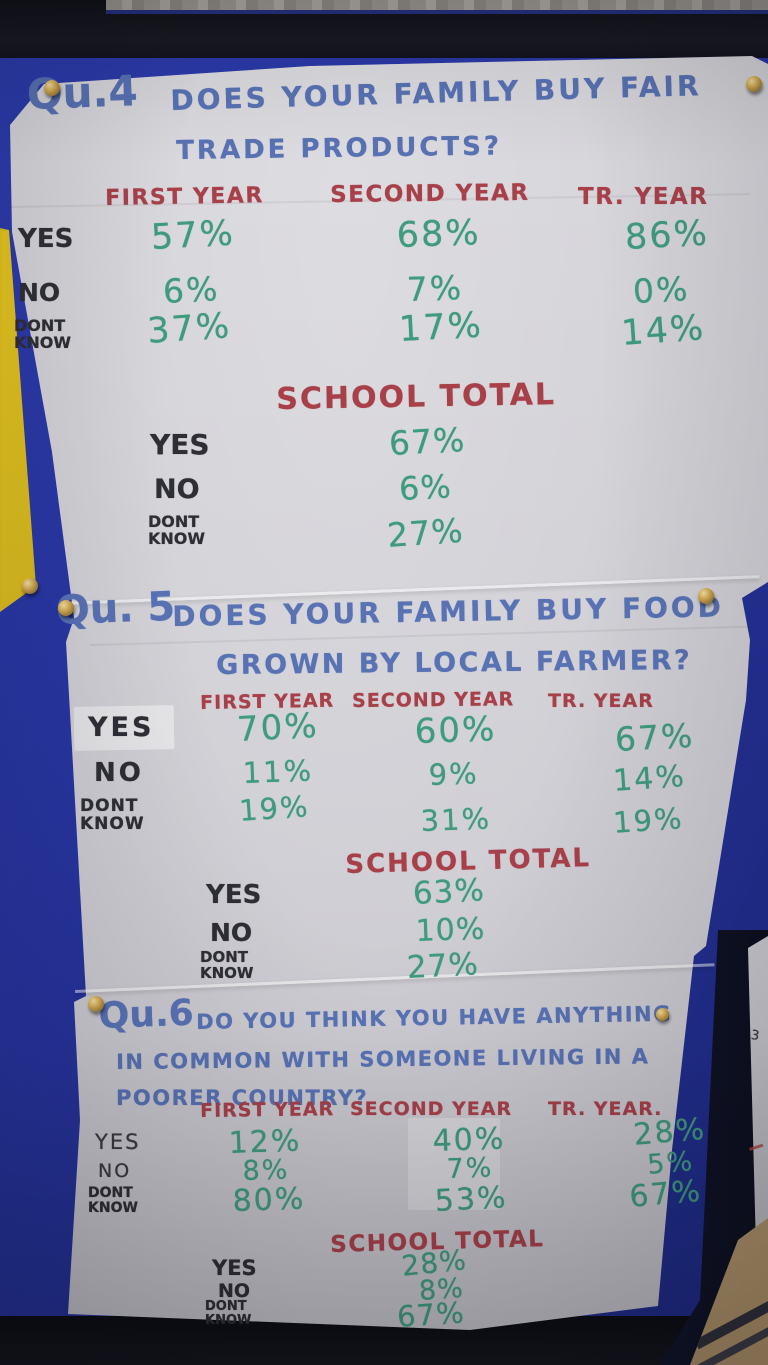 The height and width of the screenshot is (1365, 768). I want to click on q4-yes-tr-year: 86%, so click(667, 235).